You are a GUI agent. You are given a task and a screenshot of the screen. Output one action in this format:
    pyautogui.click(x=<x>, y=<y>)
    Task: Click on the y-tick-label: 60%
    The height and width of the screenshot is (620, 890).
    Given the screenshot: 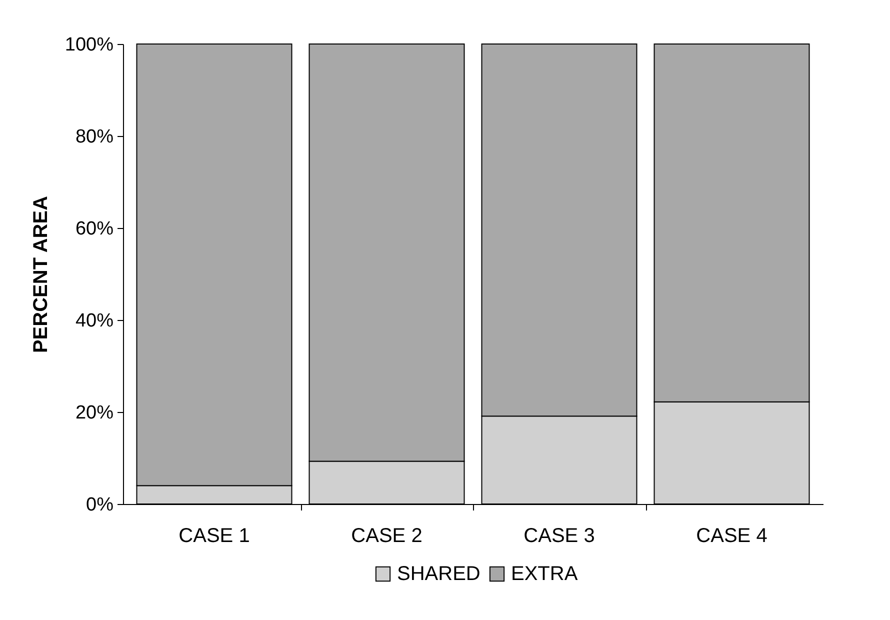 What is the action you would take?
    pyautogui.click(x=94, y=229)
    